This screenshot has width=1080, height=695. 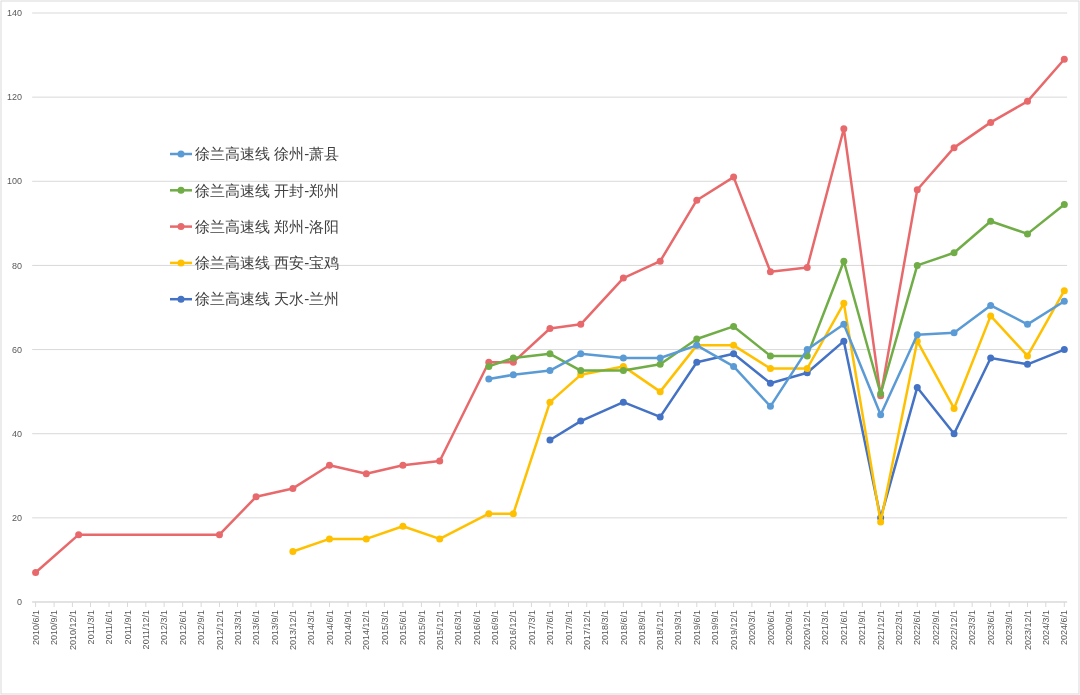 I want to click on x-tick-label: 2021/3/1, so click(x=825, y=628).